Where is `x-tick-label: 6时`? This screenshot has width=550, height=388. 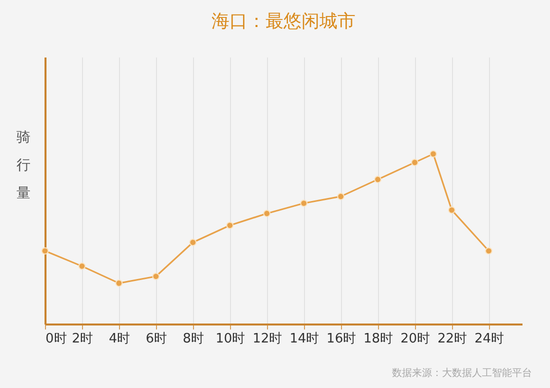 x-tick-label: 6时 is located at coordinates (157, 339).